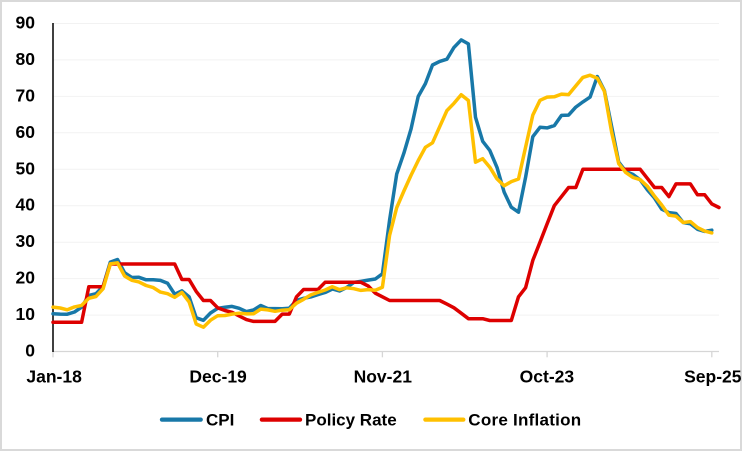 The image size is (742, 451). Describe the element at coordinates (26, 278) in the screenshot. I see `svg-text: 20` at that location.